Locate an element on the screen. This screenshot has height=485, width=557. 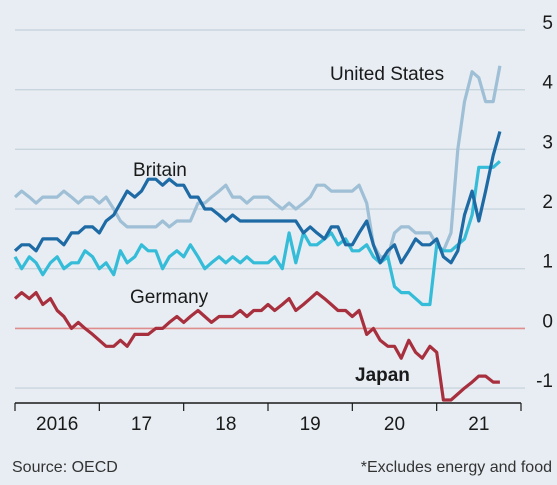
series-label: United States is located at coordinates (387, 74).